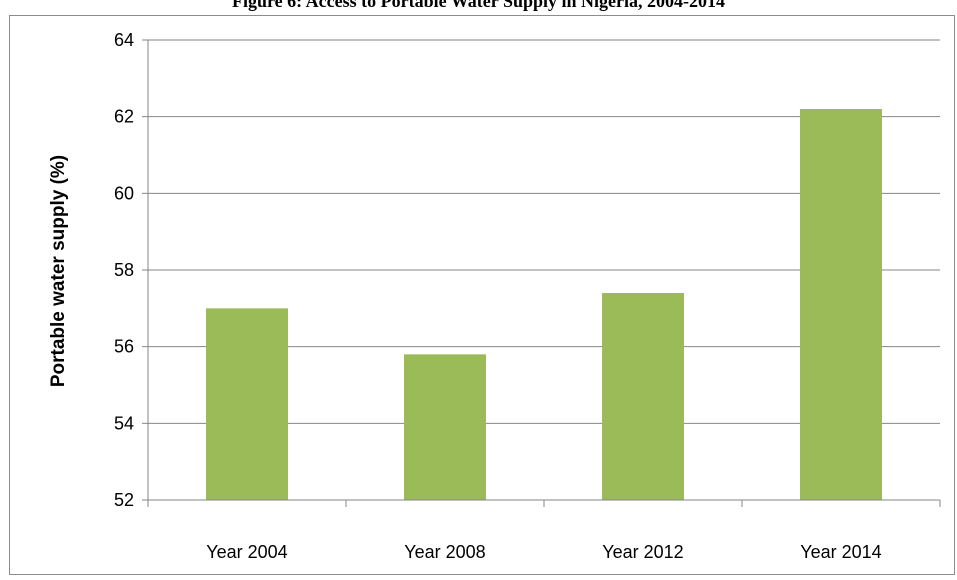 The height and width of the screenshot is (580, 957). I want to click on y-tick-labels: 52 54 56 58 60 62 64, so click(124, 270).